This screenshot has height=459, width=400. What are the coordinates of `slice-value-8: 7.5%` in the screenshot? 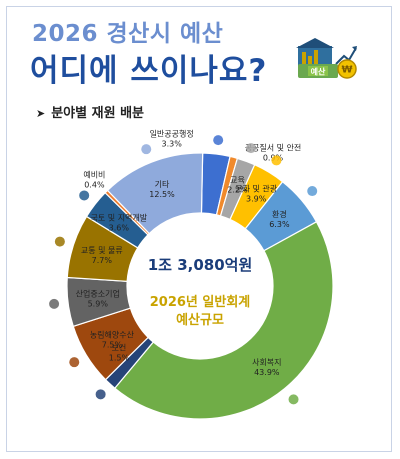 It's located at (112, 344).